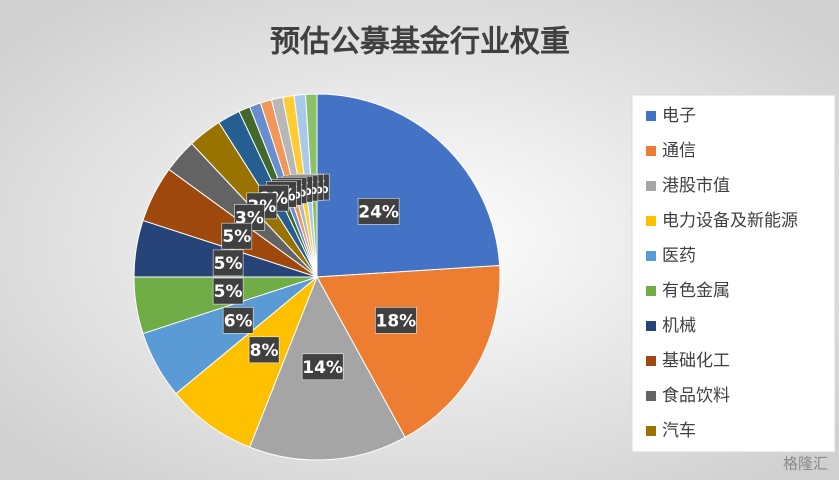 The width and height of the screenshot is (839, 480). I want to click on legend-label: 医药, so click(679, 256).